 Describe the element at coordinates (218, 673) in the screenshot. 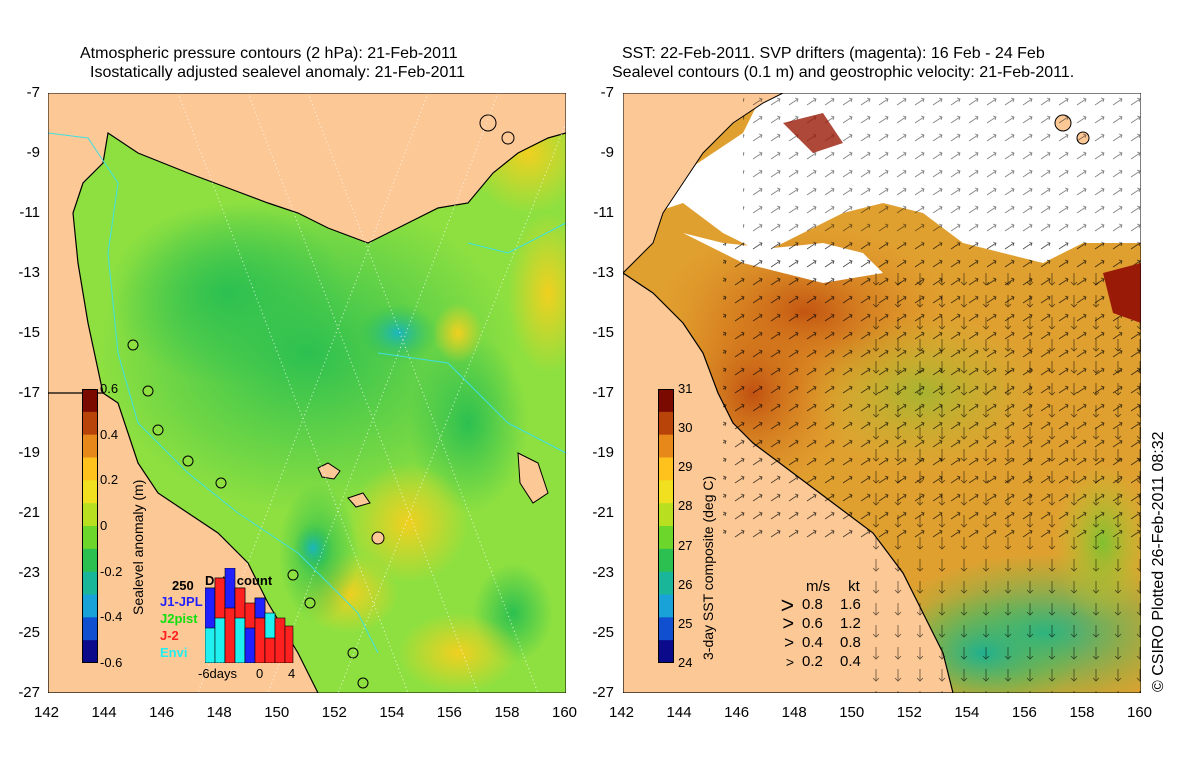

I see `data-count-x-label: -6days` at that location.